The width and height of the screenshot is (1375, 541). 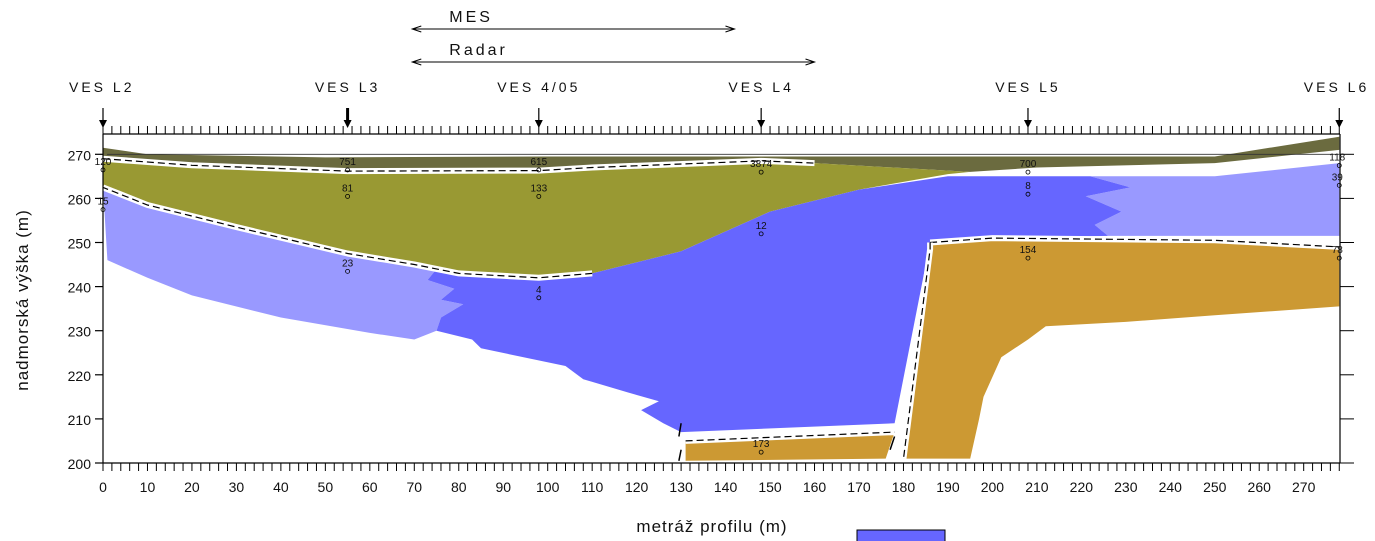 I want to click on y-tick-label: 270, so click(x=80, y=155).